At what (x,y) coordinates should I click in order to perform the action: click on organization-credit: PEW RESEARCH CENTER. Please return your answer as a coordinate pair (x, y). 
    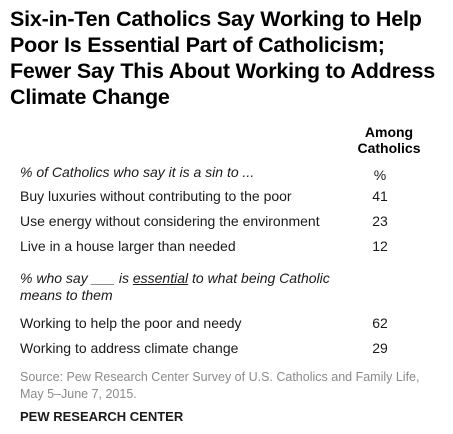
    Looking at the image, I should click on (102, 416).